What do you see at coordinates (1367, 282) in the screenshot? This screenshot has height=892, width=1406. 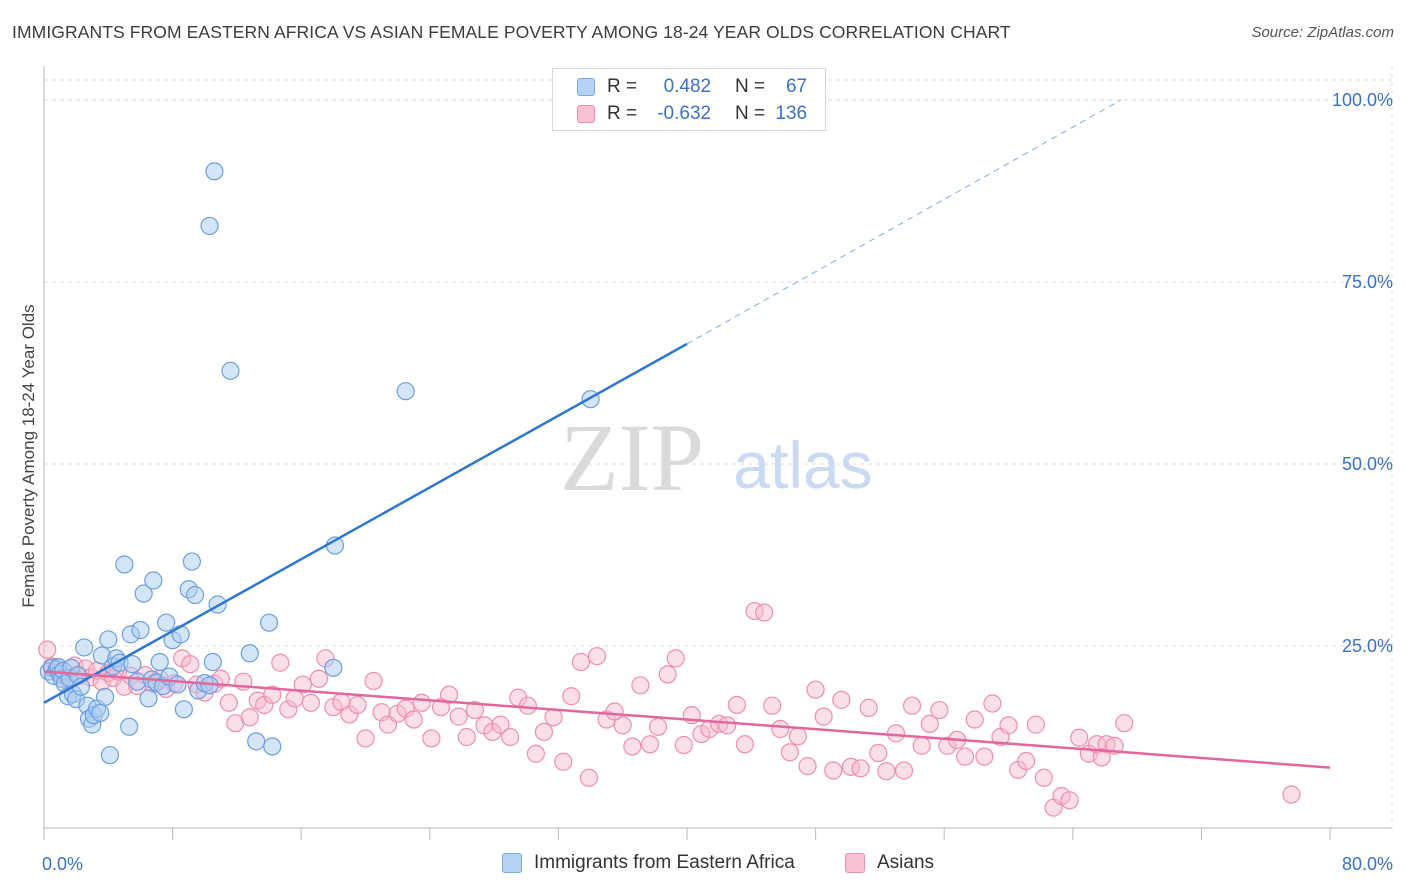 I see `y-tick-label: 75.0%` at bounding box center [1367, 282].